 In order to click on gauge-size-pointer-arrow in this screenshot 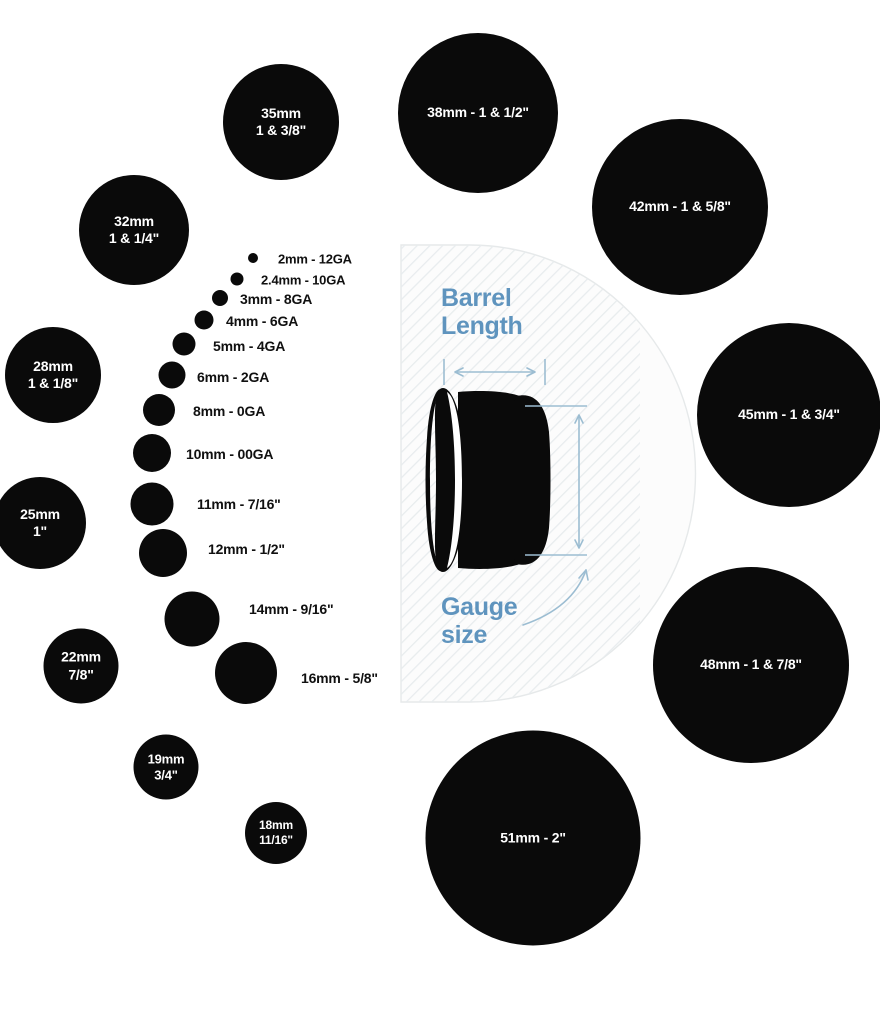, I will do `click(555, 597)`.